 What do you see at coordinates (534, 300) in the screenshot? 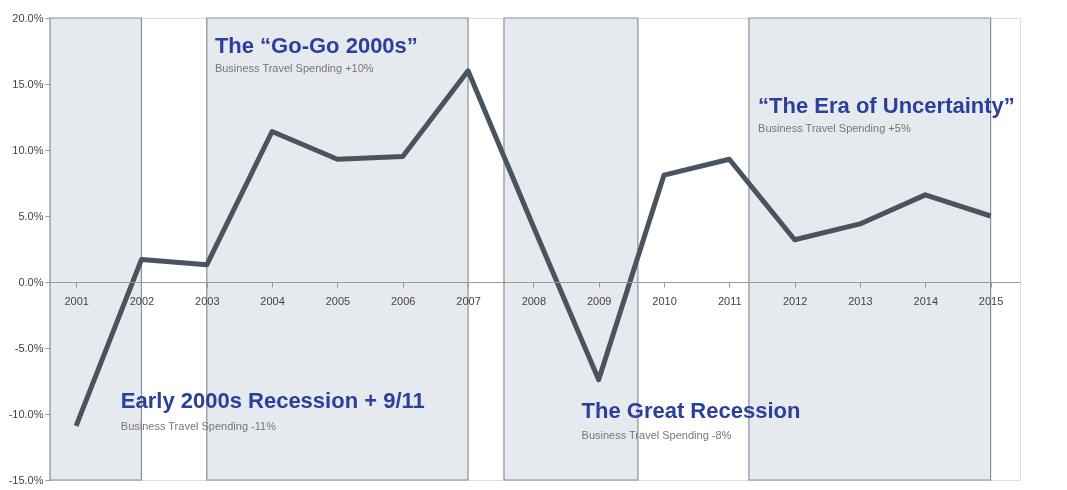
I see `x-tick-label: 2008` at bounding box center [534, 300].